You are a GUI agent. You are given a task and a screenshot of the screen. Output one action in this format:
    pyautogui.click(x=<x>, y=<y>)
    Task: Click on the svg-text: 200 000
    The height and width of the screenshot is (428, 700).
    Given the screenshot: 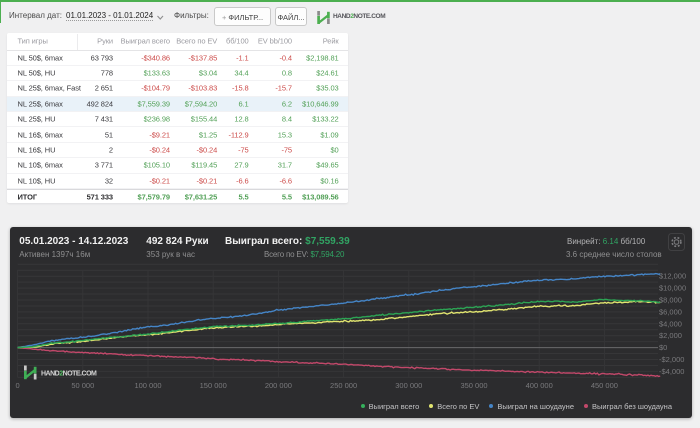 What is the action you would take?
    pyautogui.click(x=278, y=385)
    